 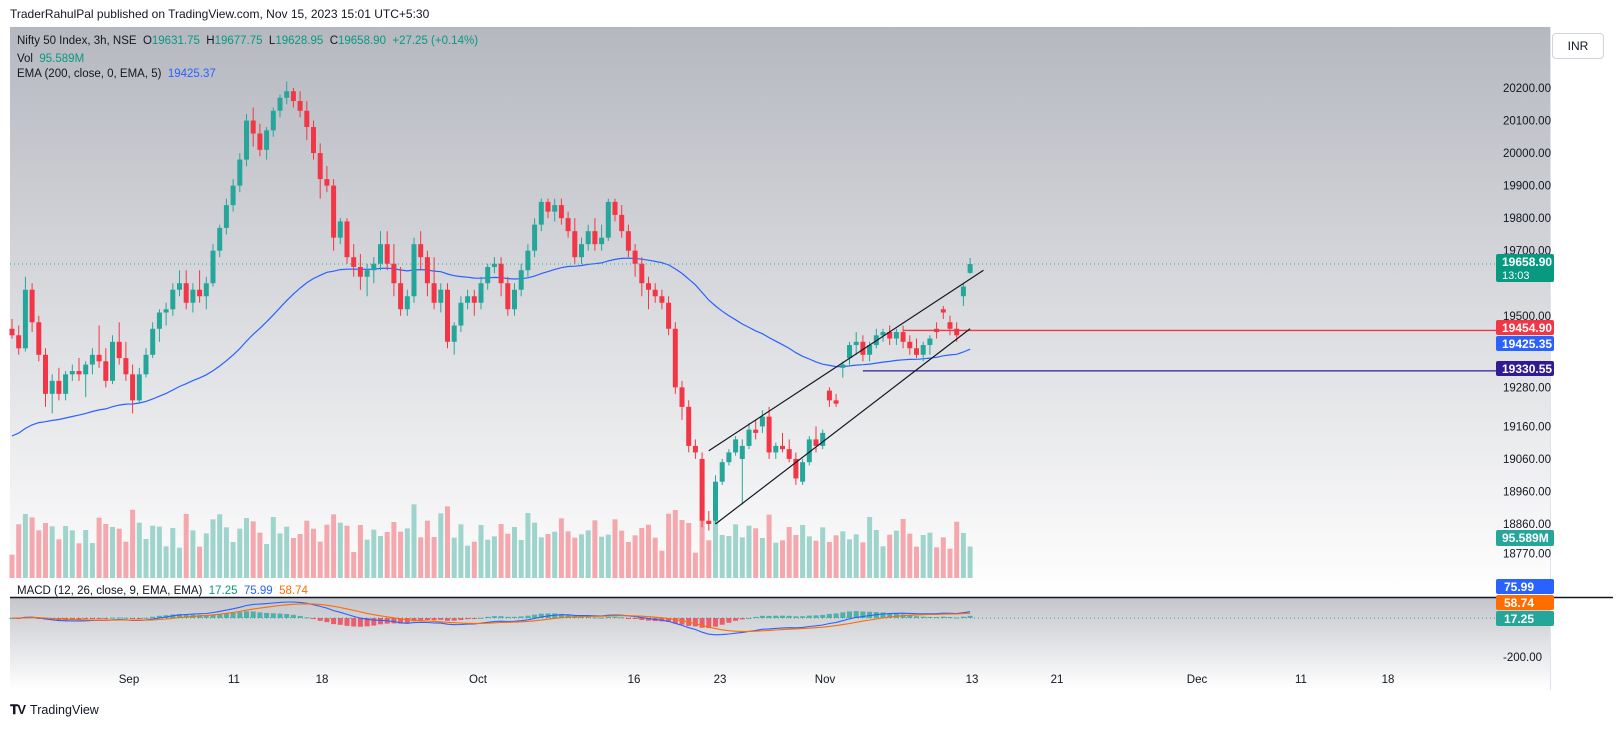 What do you see at coordinates (1525, 538) in the screenshot?
I see `price-label-text: 95.589M` at bounding box center [1525, 538].